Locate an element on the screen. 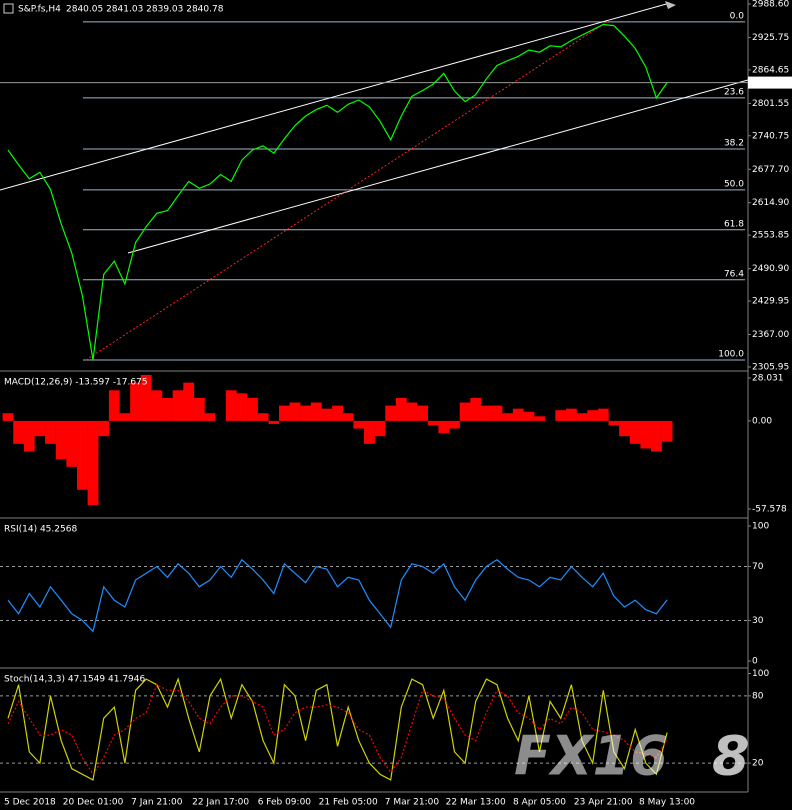  y-tick-label: 2864.65 is located at coordinates (770, 70).